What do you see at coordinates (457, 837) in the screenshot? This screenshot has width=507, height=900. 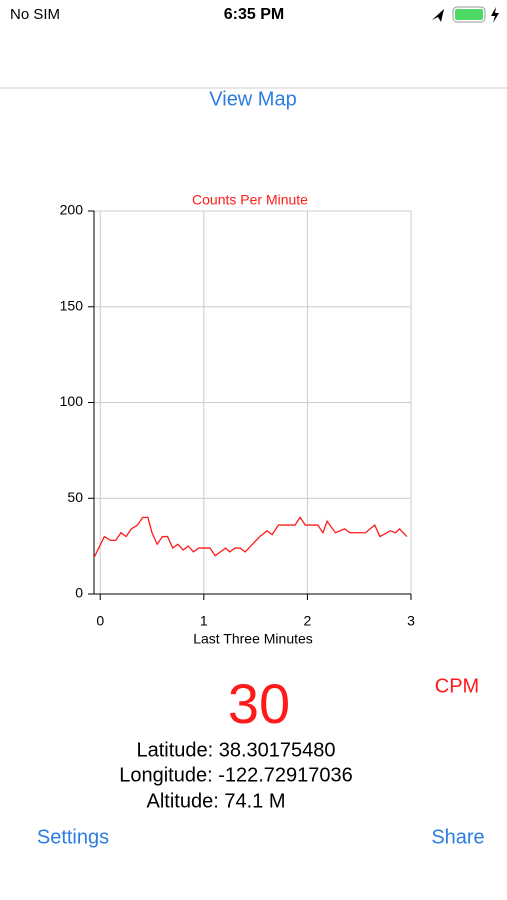 I see `share-button: Share` at bounding box center [457, 837].